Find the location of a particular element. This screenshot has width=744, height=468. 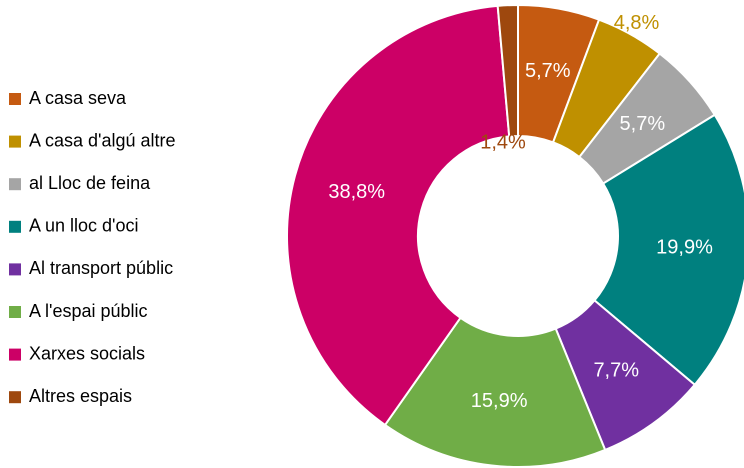

legend-label: A casa seva is located at coordinates (78, 98).